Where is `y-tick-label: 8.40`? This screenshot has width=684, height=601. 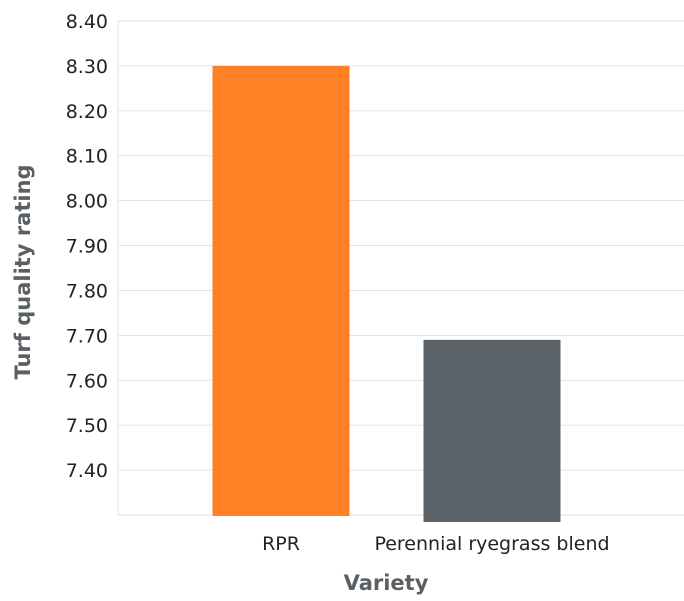 y-tick-label: 8.40 is located at coordinates (87, 22).